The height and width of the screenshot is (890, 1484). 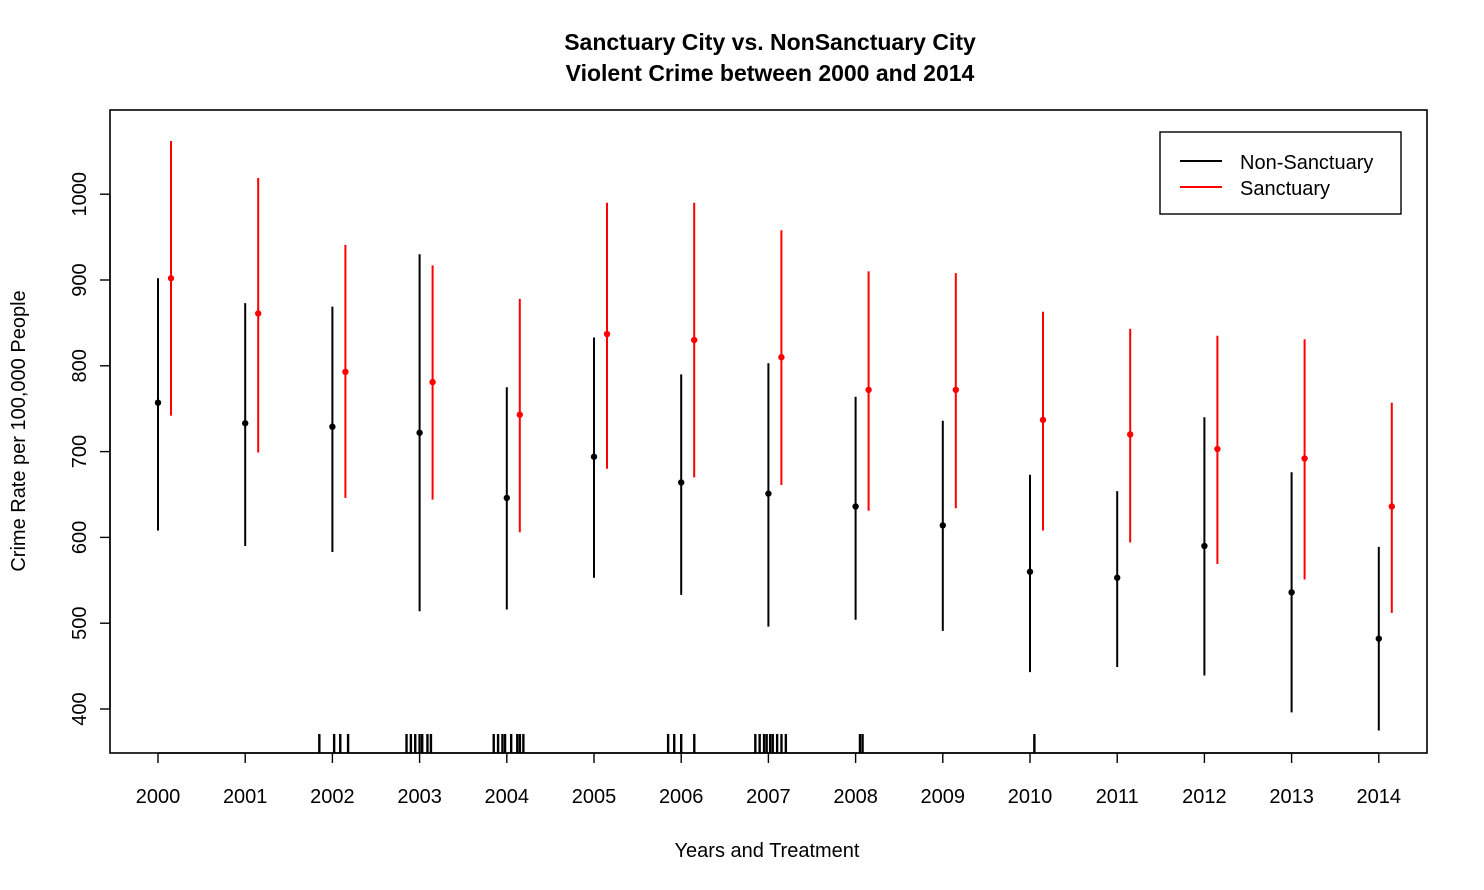 What do you see at coordinates (80, 708) in the screenshot?
I see `y-tick-label-400: 400` at bounding box center [80, 708].